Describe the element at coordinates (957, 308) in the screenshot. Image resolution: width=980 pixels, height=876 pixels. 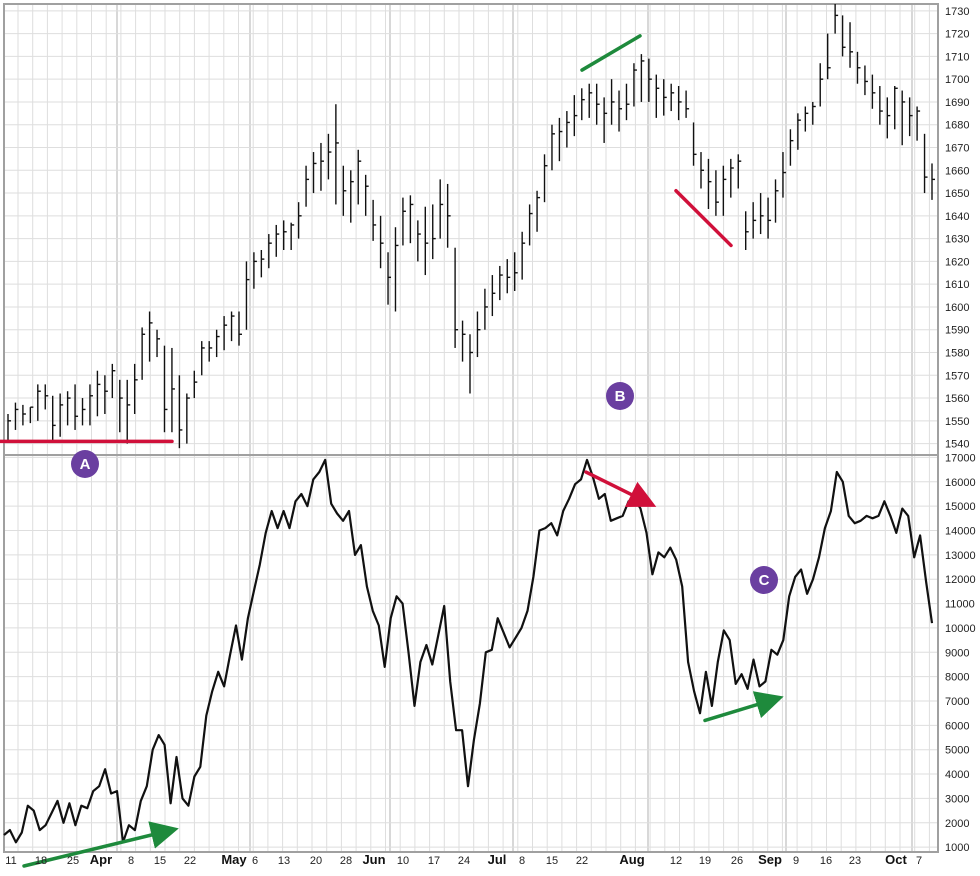
I see `y-tick-label-top: 1600` at that location.